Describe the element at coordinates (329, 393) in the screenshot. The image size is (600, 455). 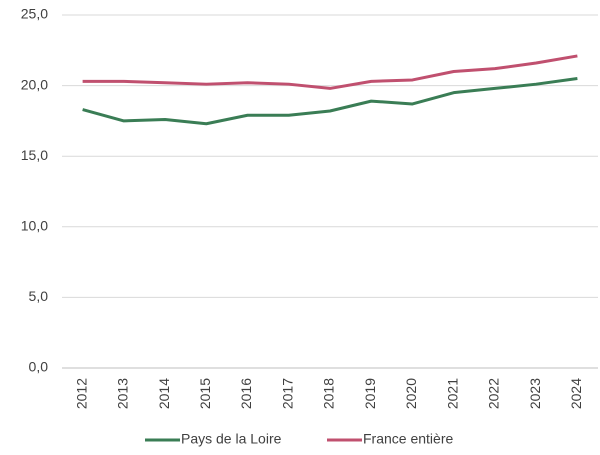
I see `x-tick-label: 2018` at that location.